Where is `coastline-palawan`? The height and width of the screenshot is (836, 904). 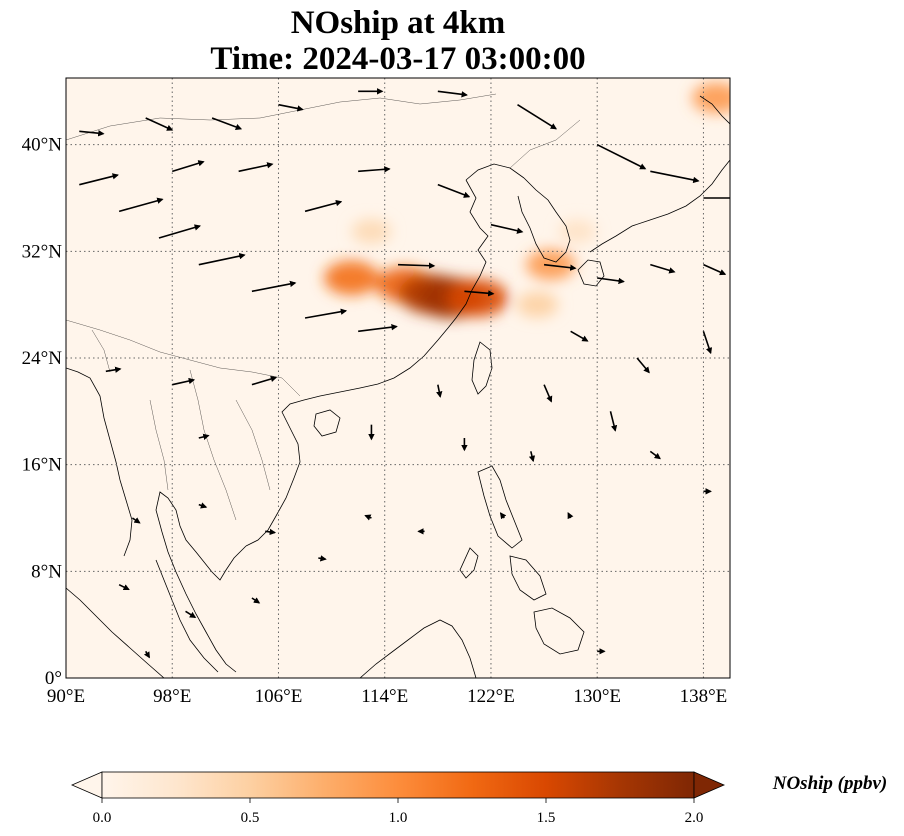
coastline-palawan is located at coordinates (469, 563).